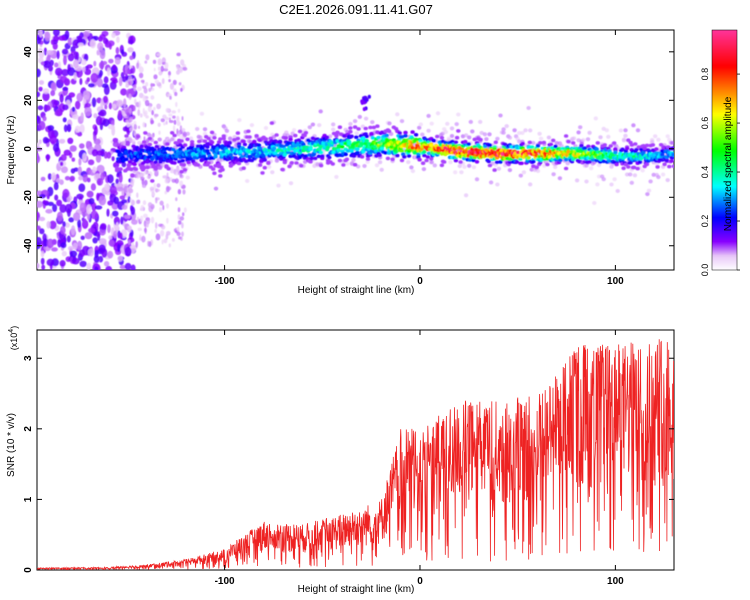 The height and width of the screenshot is (600, 750). I want to click on x-tick-label: -100, so click(225, 281).